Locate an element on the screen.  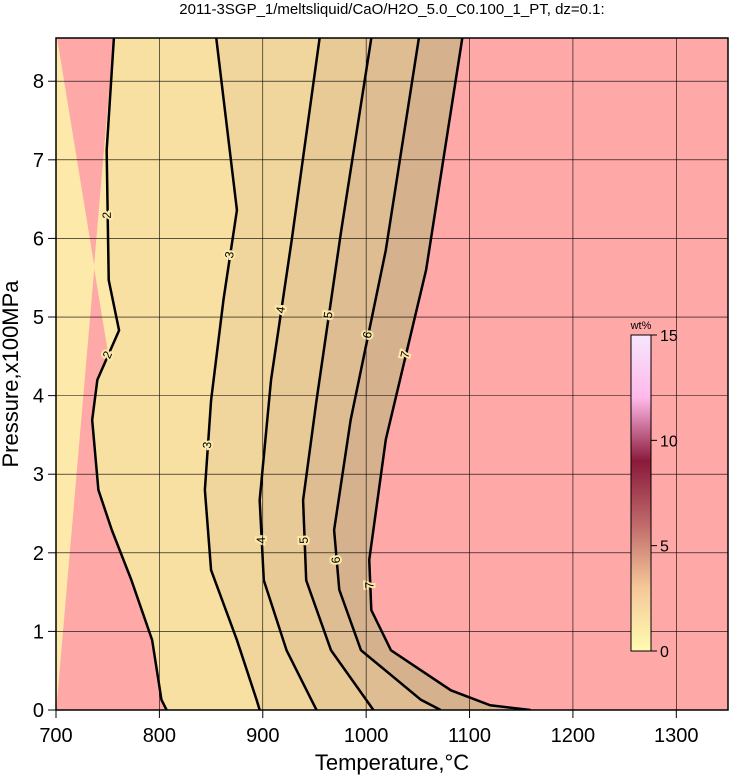
contour-label: 3 is located at coordinates (207, 445).